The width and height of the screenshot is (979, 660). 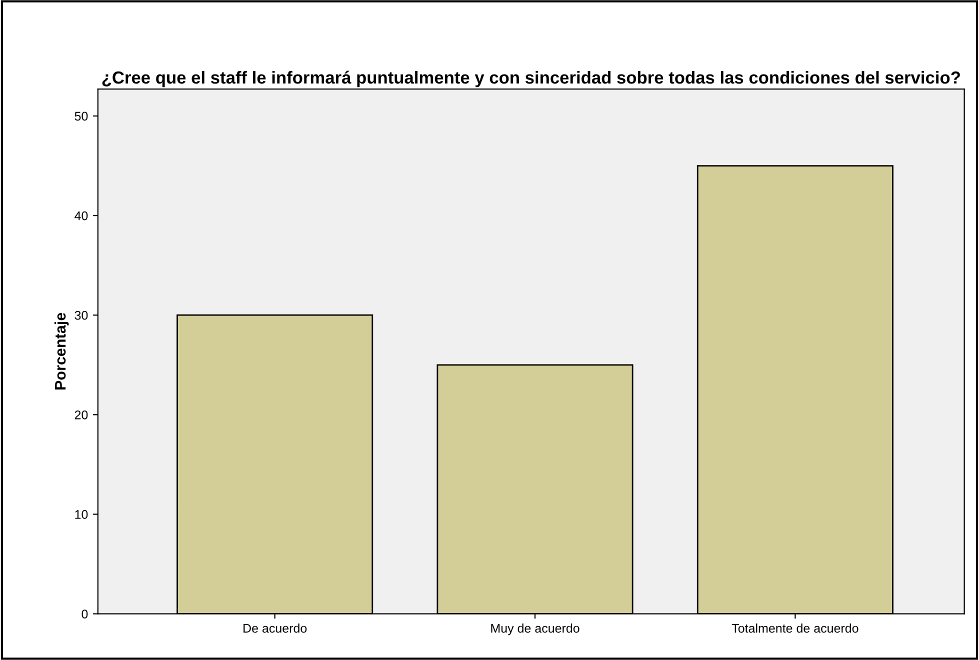 I want to click on x-tick-label: De acuerdo, so click(x=275, y=628).